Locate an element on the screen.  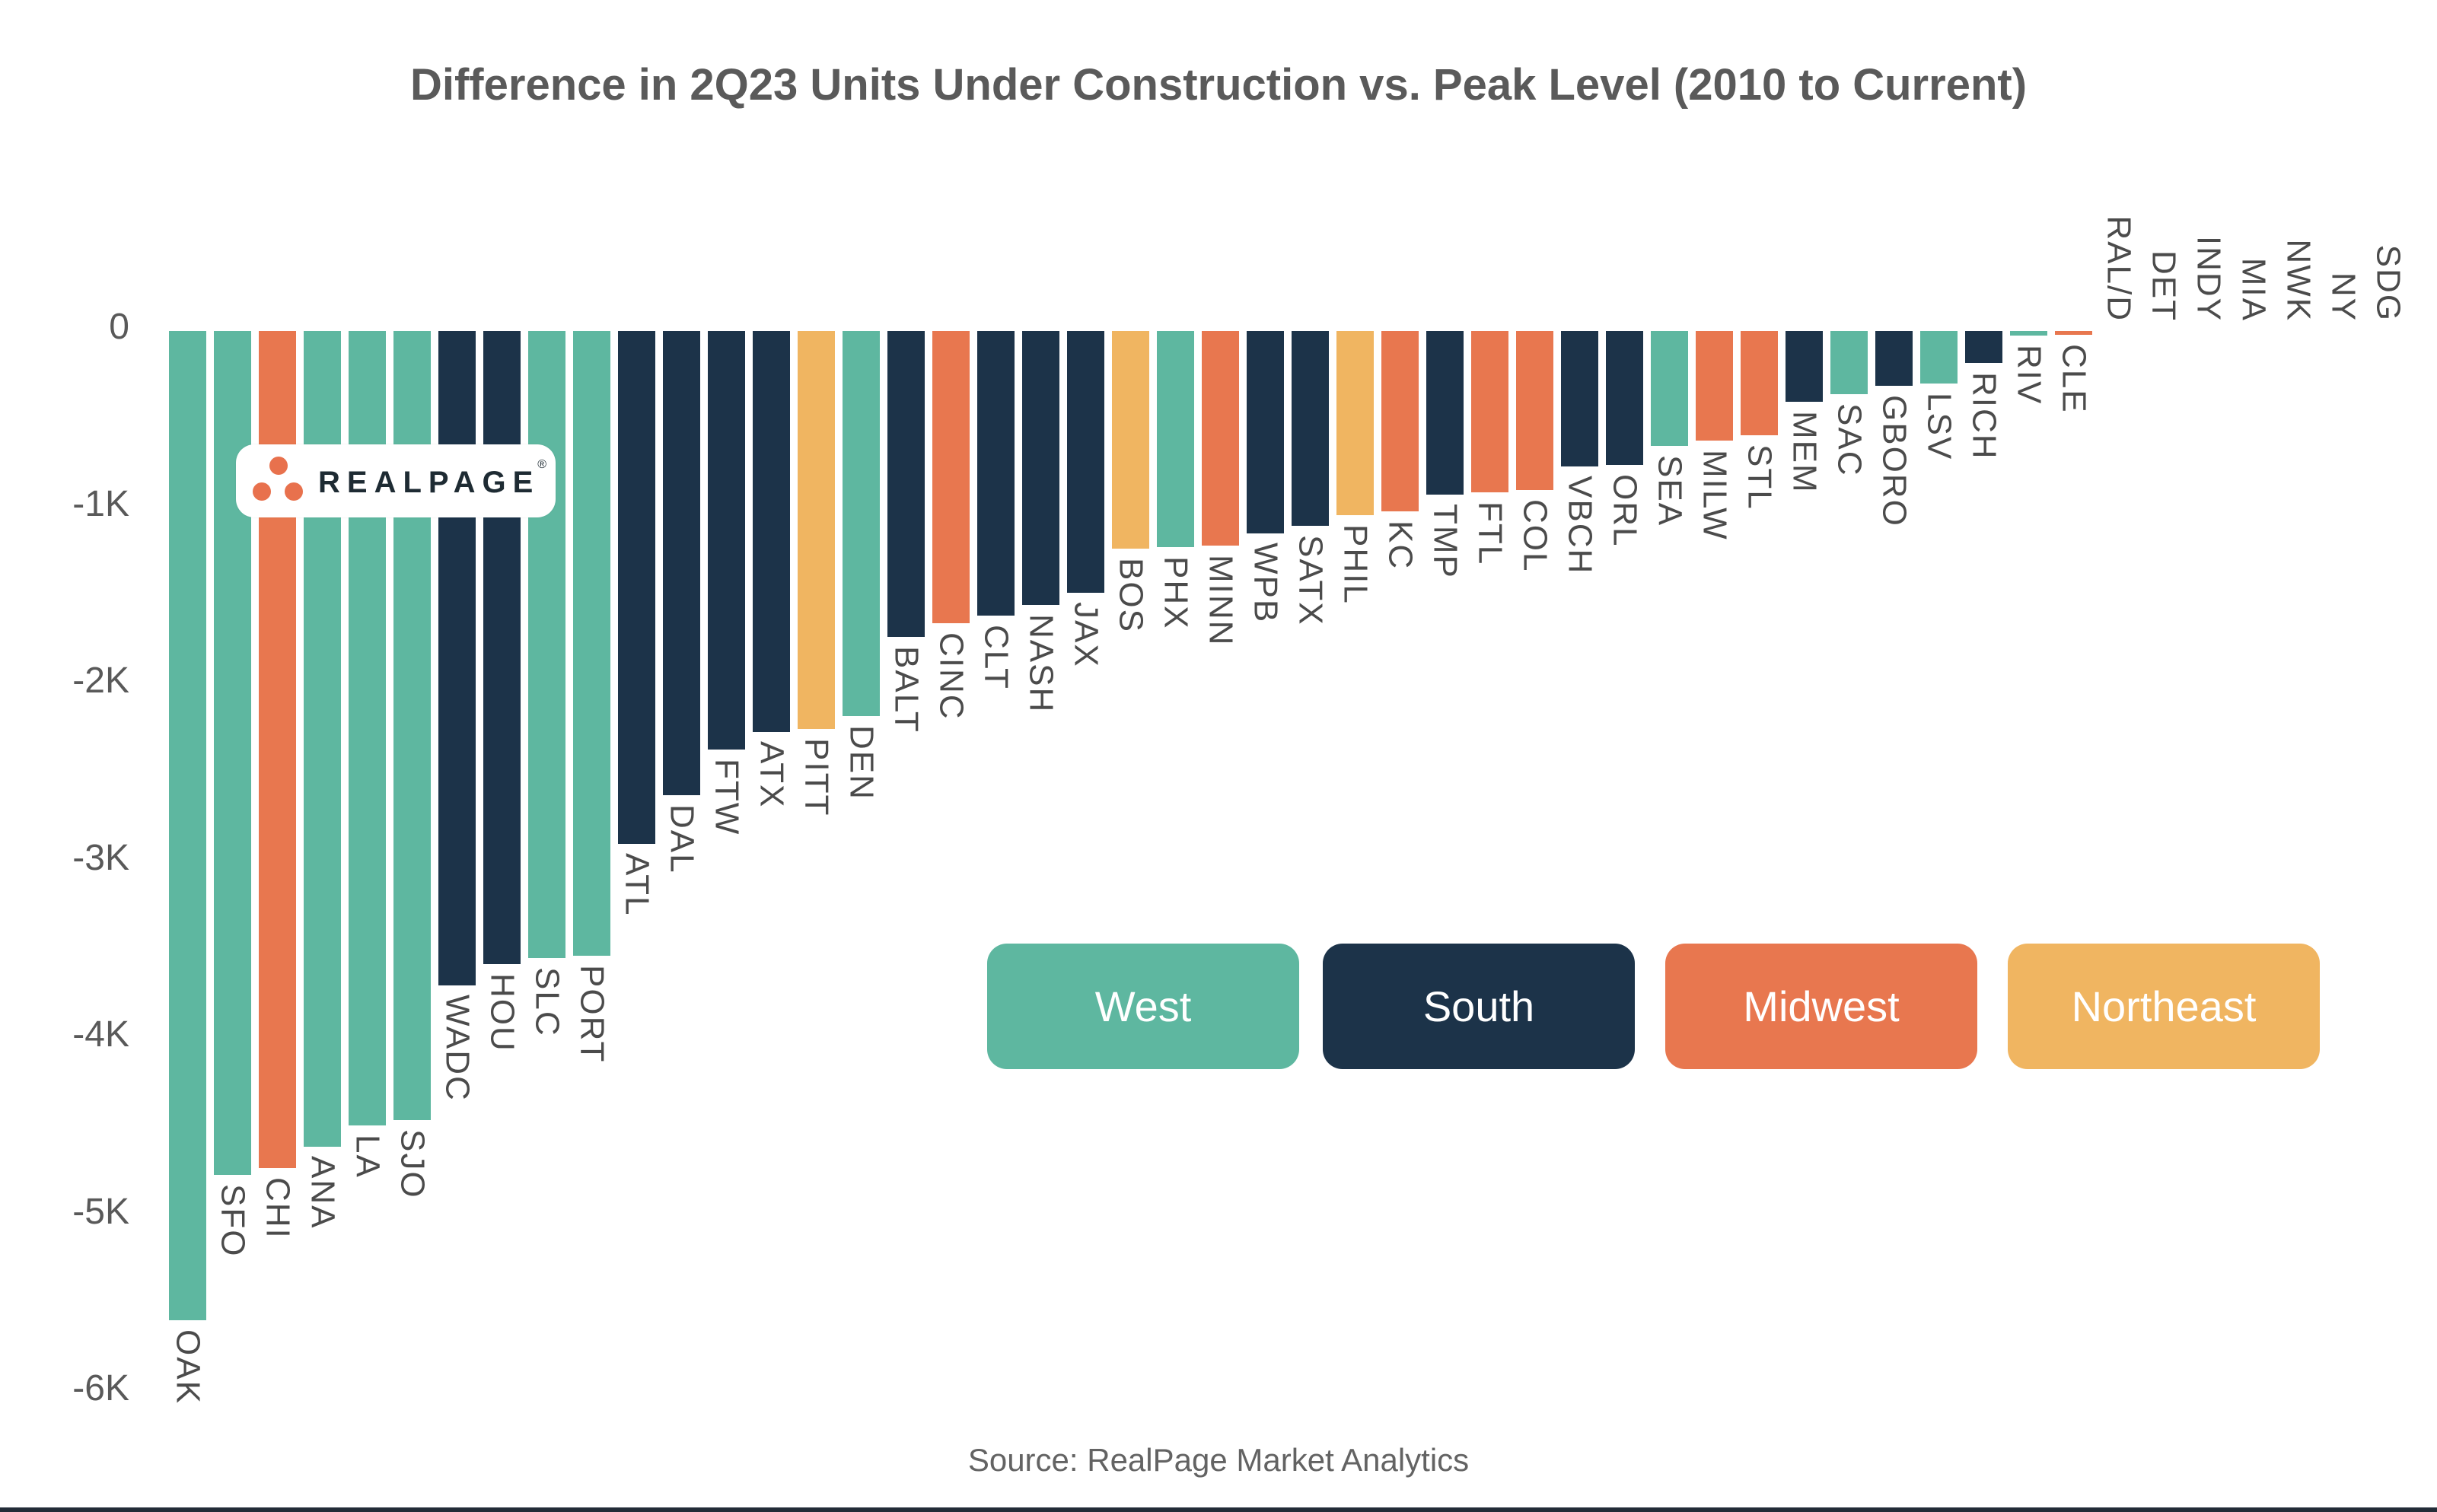
bar-ATL is located at coordinates (636, 587).